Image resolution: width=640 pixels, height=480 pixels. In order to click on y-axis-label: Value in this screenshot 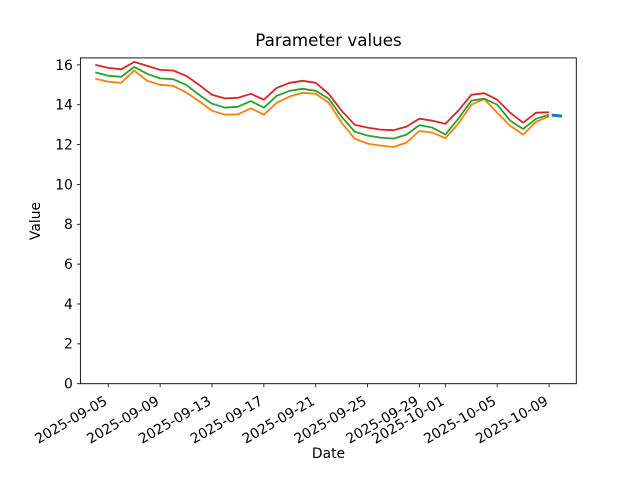, I will do `click(36, 221)`.